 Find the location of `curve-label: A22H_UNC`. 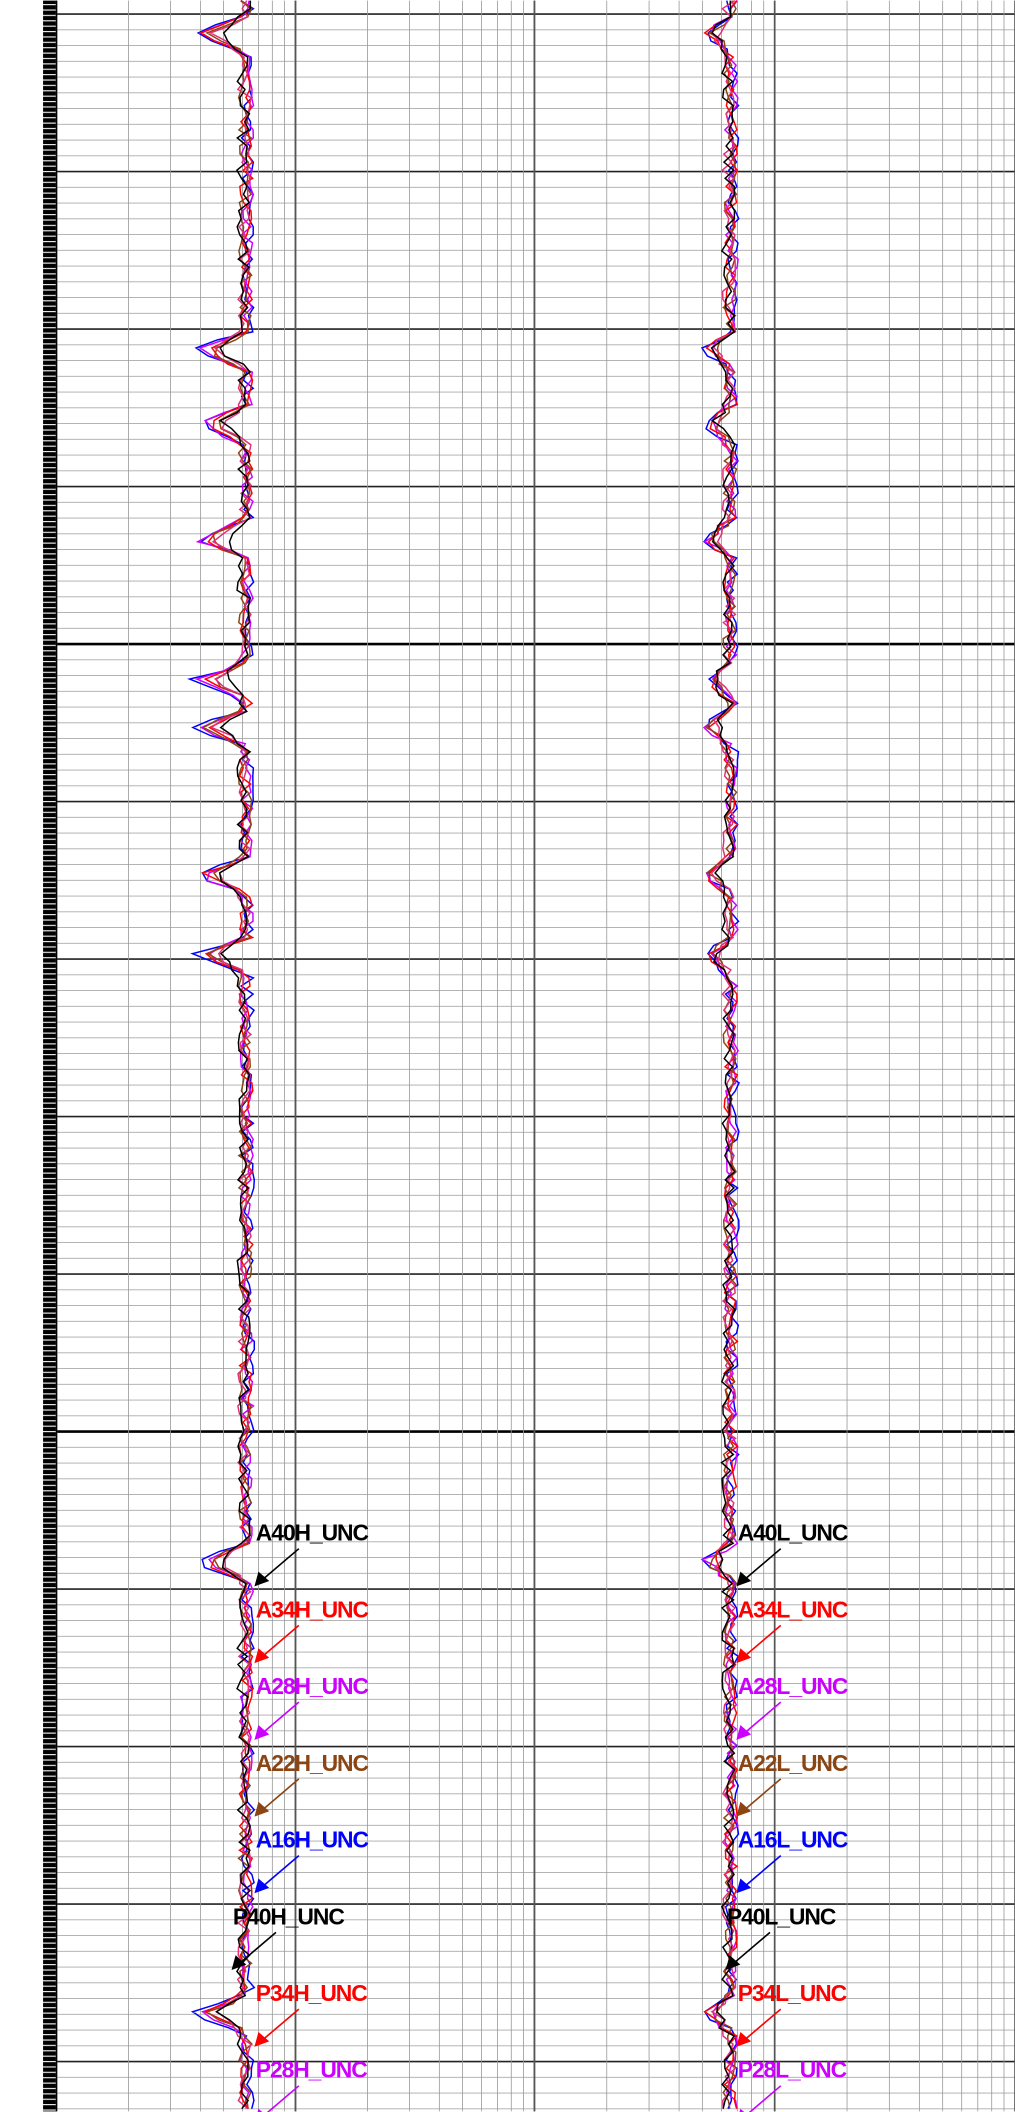

curve-label: A22H_UNC is located at coordinates (312, 1763).